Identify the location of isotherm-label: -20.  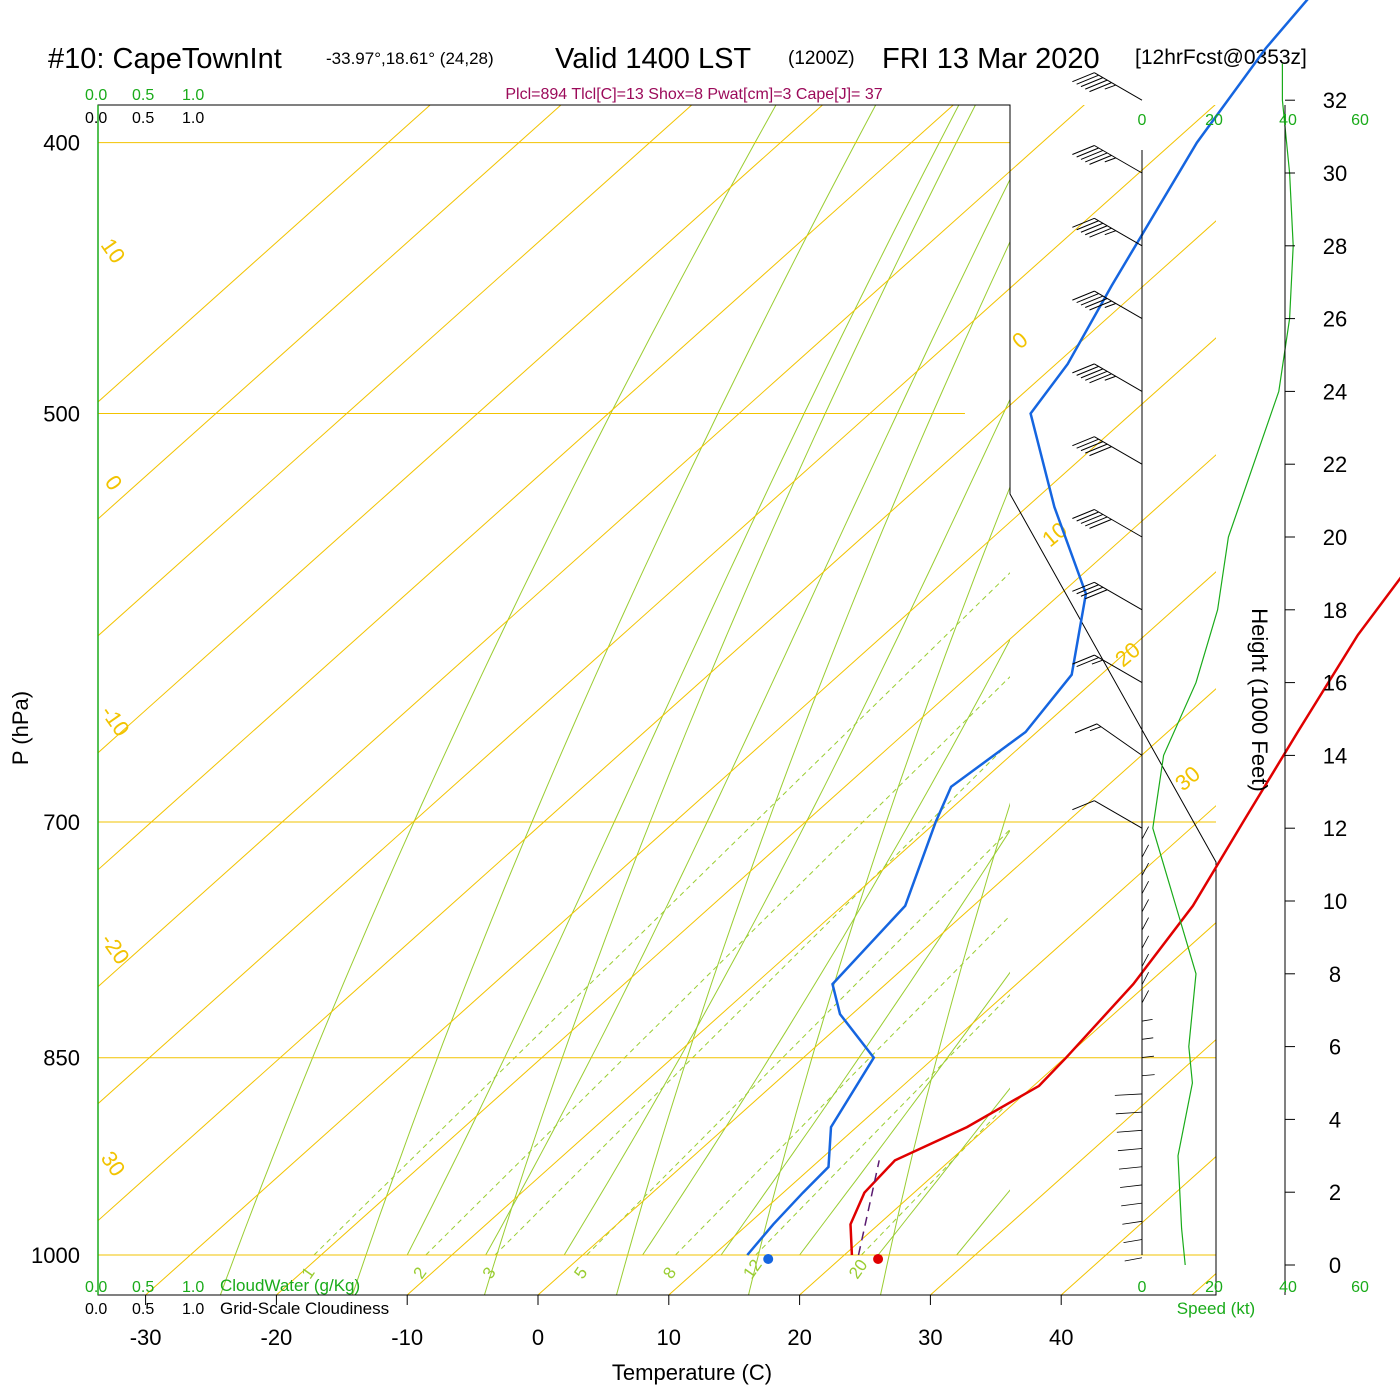
(115, 949).